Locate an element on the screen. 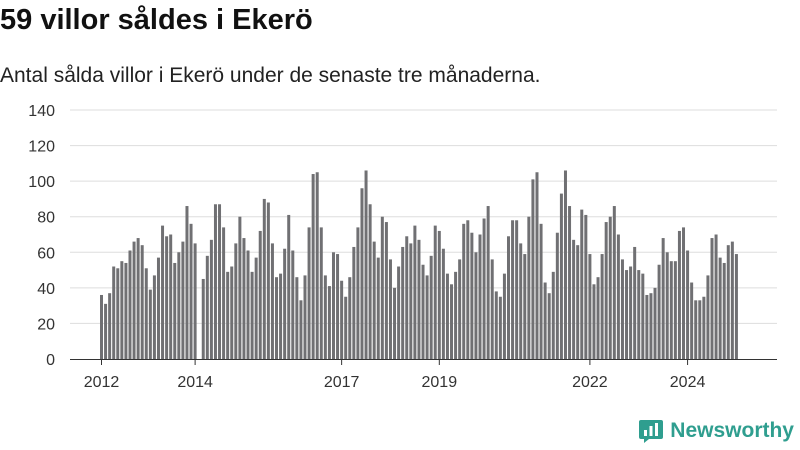 This screenshot has width=800, height=450. y-tick-label: 60 is located at coordinates (46, 253).